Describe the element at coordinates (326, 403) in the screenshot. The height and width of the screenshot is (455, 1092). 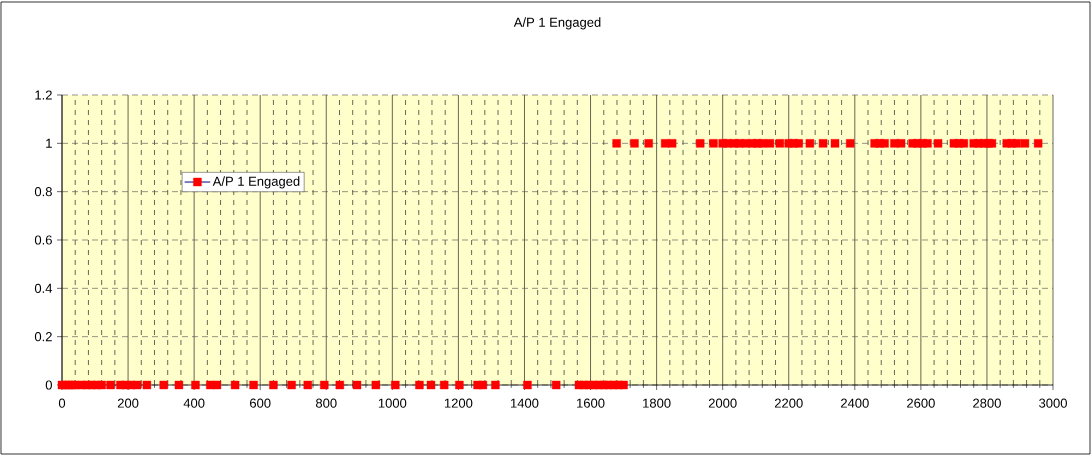
I see `x-tick-label: 800` at that location.